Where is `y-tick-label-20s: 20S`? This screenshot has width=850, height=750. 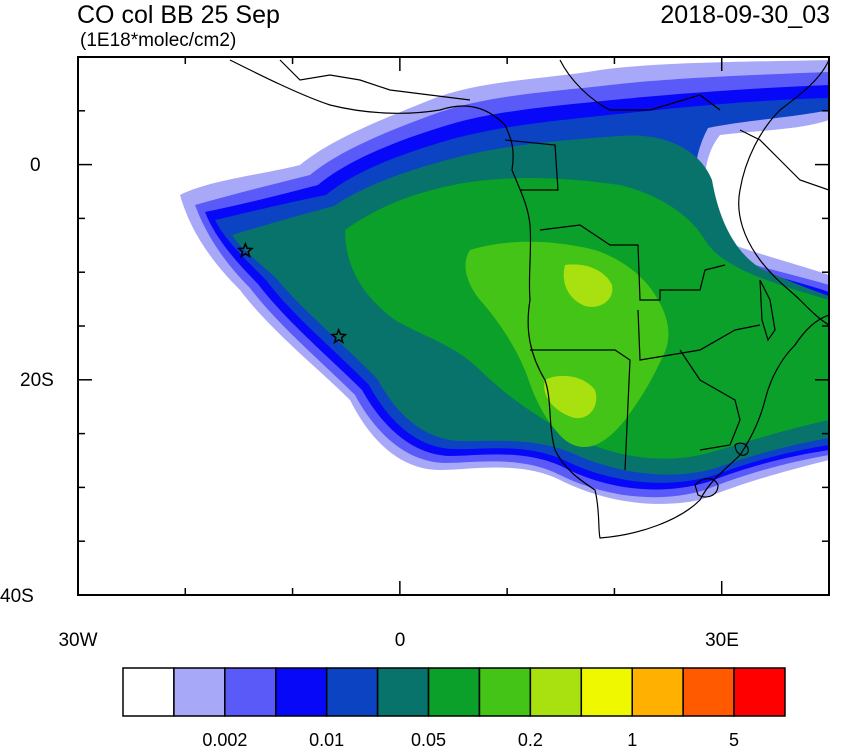
y-tick-label-20s: 20S is located at coordinates (37, 380).